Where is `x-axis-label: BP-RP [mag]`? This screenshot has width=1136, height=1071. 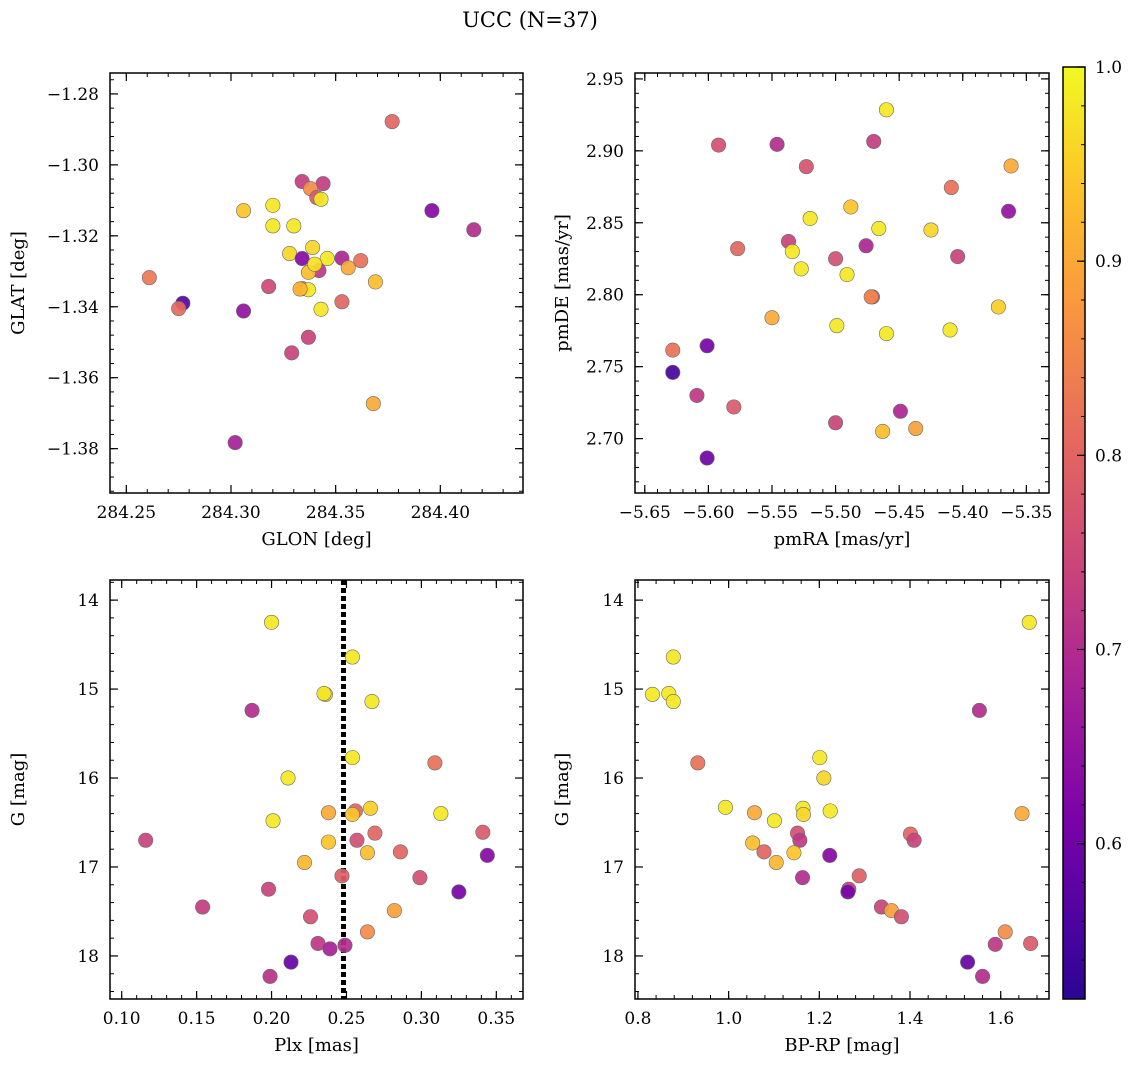 x-axis-label: BP-RP [mag] is located at coordinates (841, 1045).